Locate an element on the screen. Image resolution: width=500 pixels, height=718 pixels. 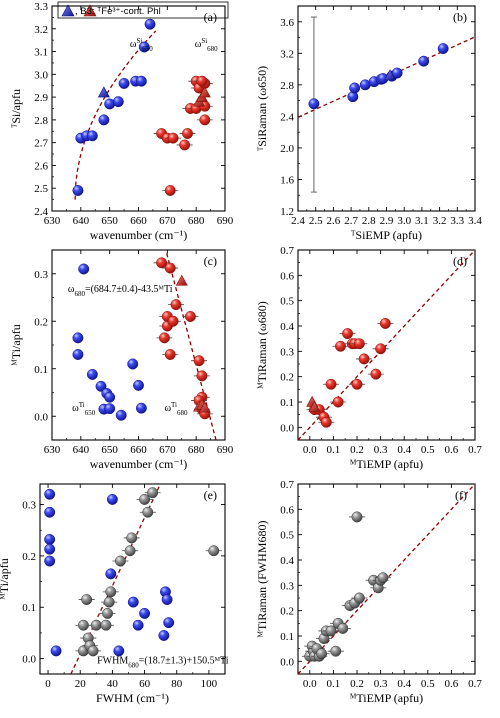
x-tick-label: 2.6 is located at coordinates (334, 221).